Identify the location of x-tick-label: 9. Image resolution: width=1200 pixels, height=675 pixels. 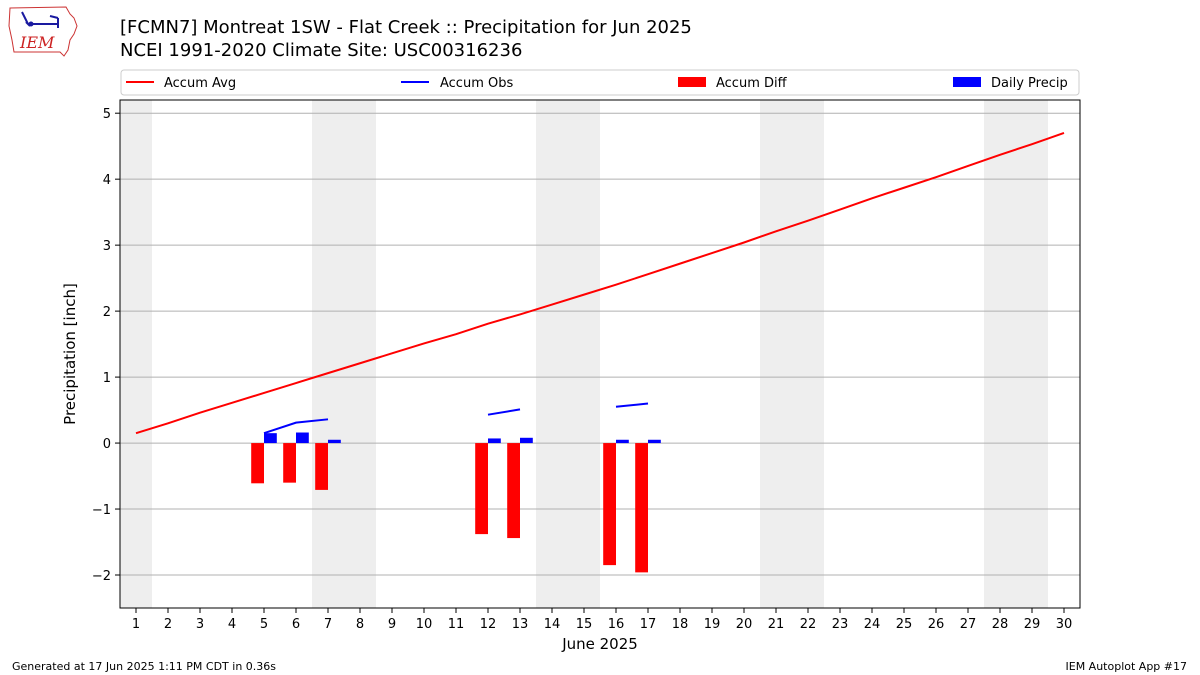
(392, 624).